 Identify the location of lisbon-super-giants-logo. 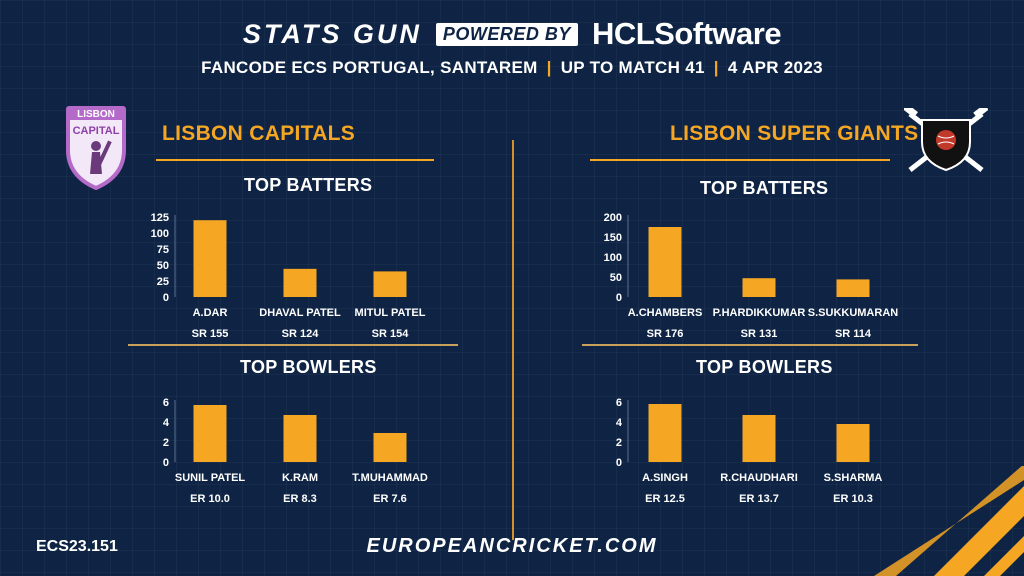
(946, 140).